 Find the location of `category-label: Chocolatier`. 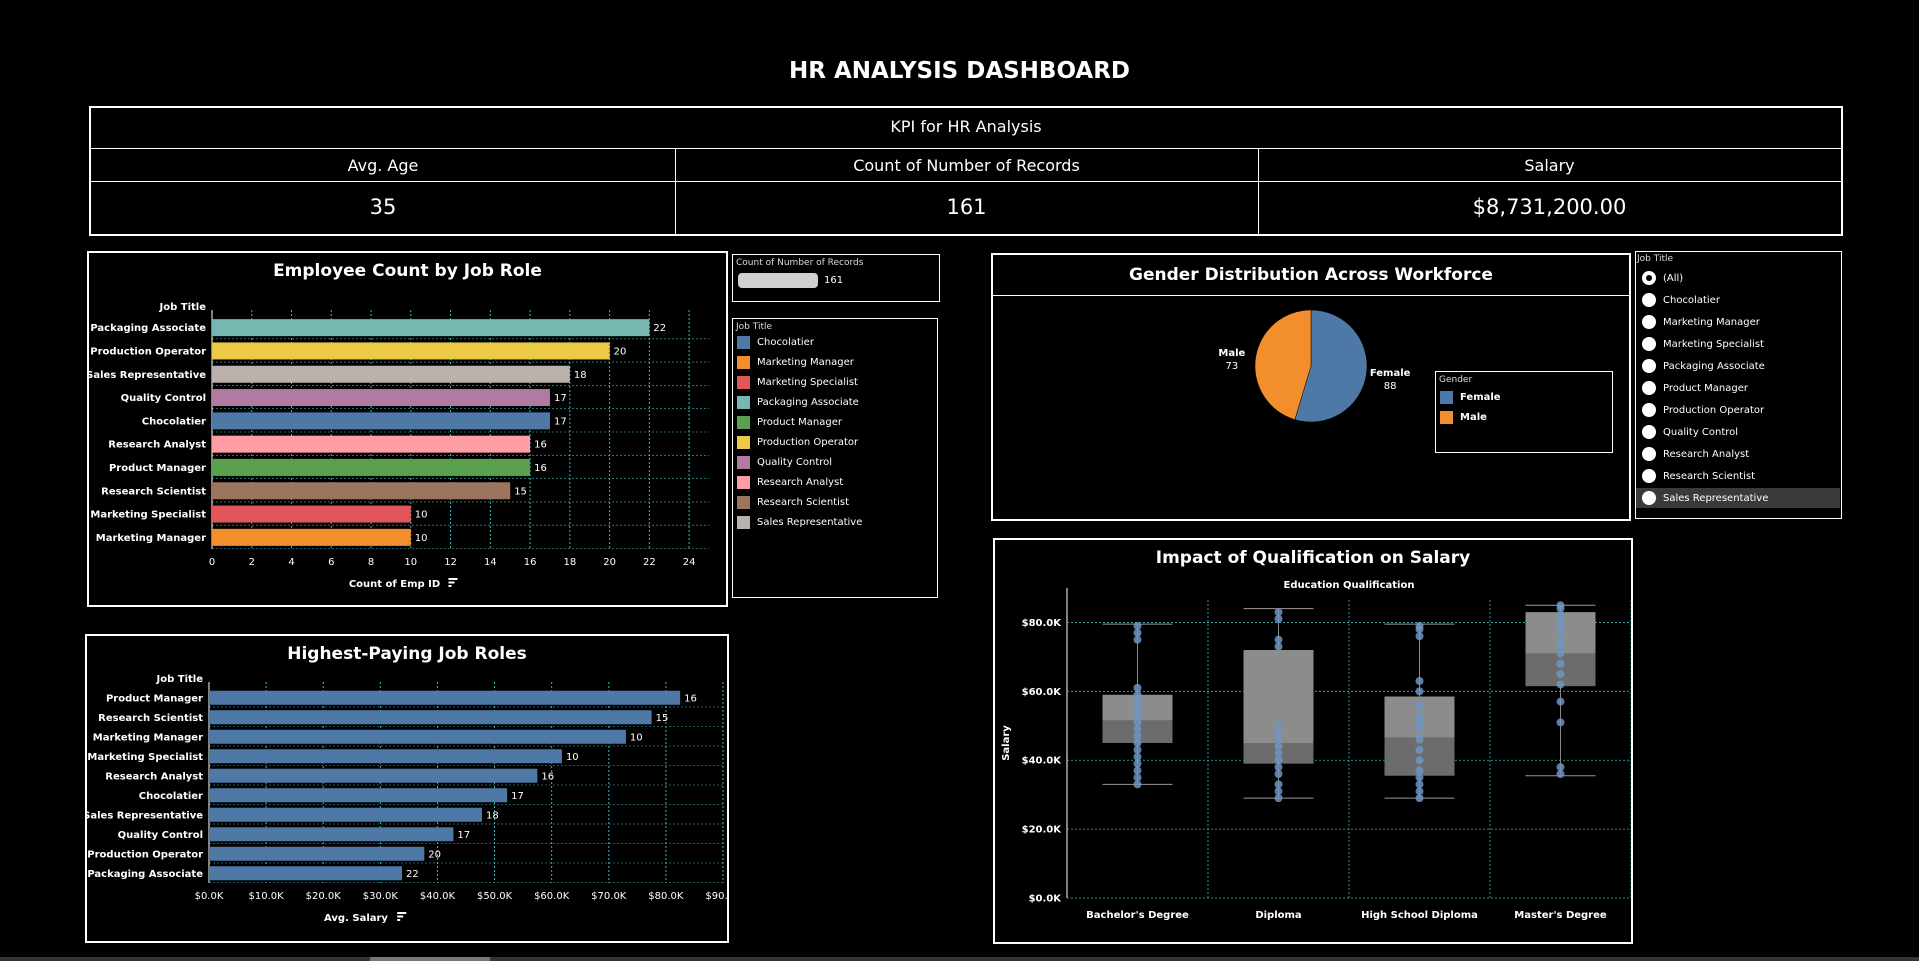

category-label: Chocolatier is located at coordinates (174, 421).